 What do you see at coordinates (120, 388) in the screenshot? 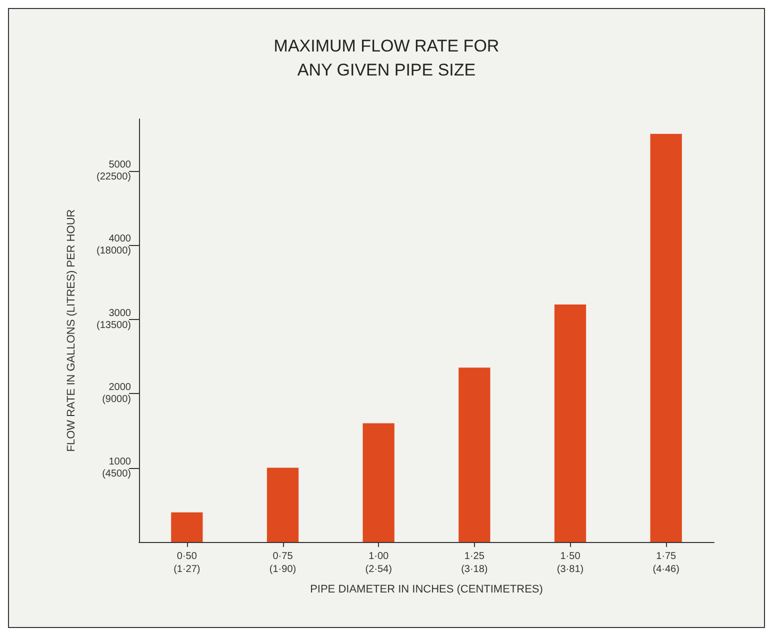
I see `y-tick-label: 2000` at bounding box center [120, 388].